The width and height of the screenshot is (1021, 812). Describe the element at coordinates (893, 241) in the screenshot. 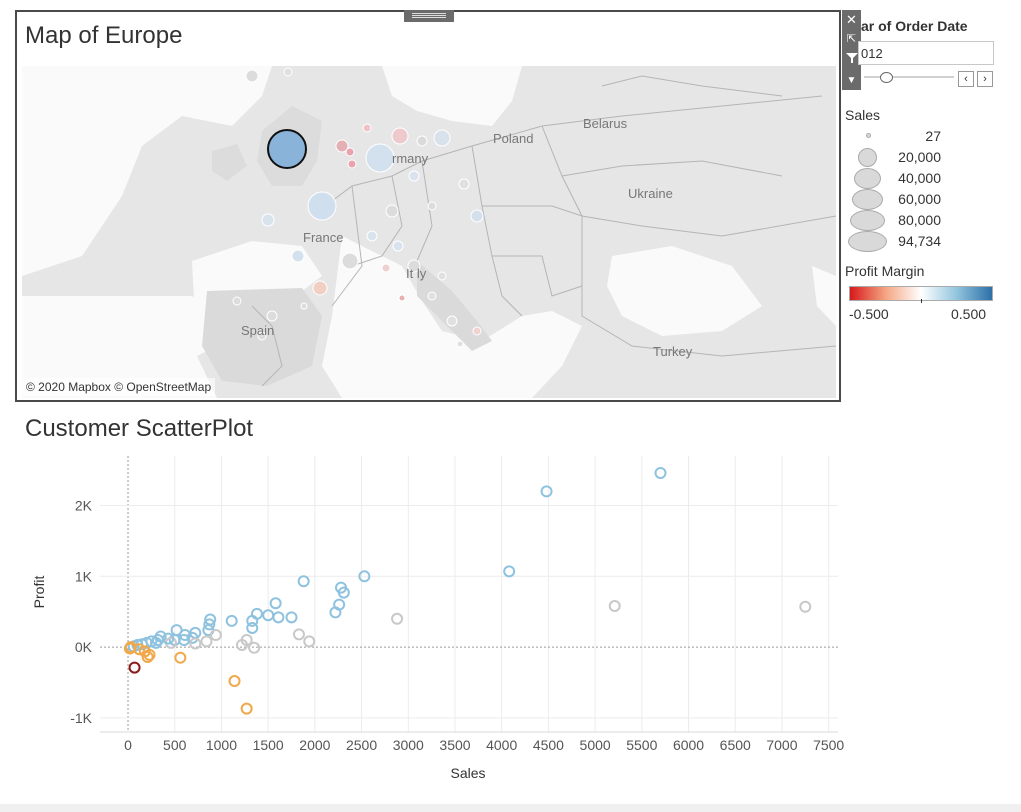

I see `sales-legend-item: 94,734` at that location.